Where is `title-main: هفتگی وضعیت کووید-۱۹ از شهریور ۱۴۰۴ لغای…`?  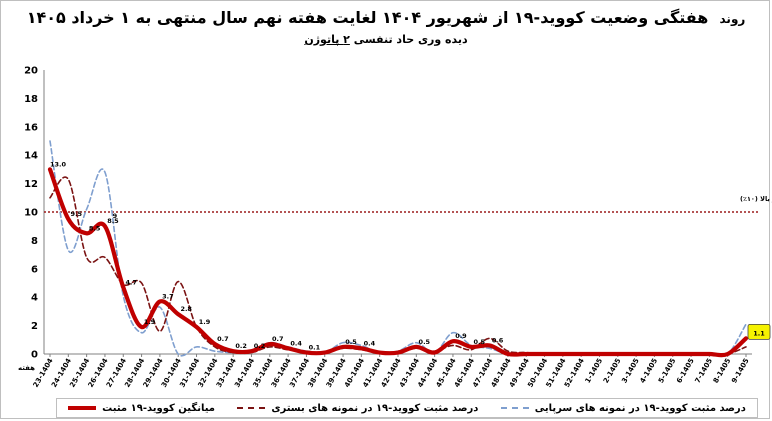 title-main: هفتگی وضعیت کووید-۱۹ از شهریور ۱۴۰۴ لغای… is located at coordinates (367, 17).